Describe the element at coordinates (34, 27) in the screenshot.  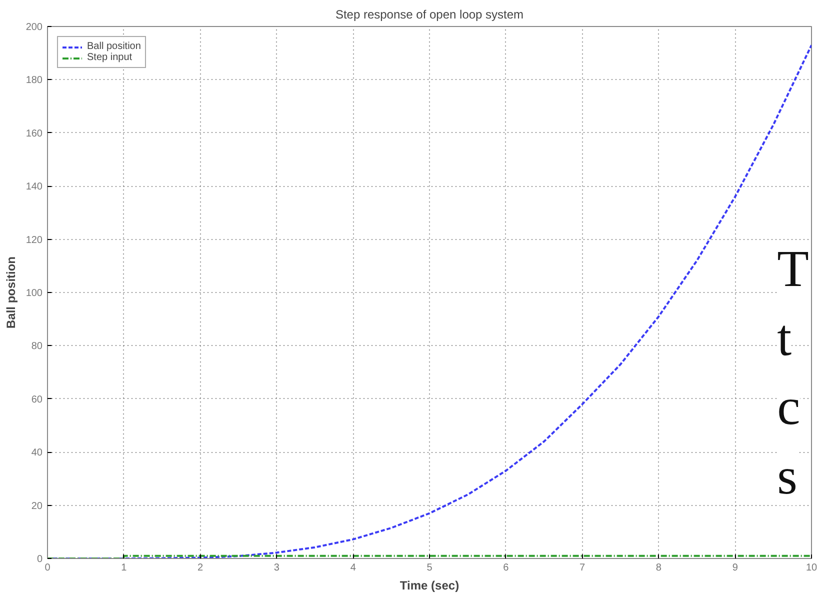
I see `y-tick-label: 200` at that location.